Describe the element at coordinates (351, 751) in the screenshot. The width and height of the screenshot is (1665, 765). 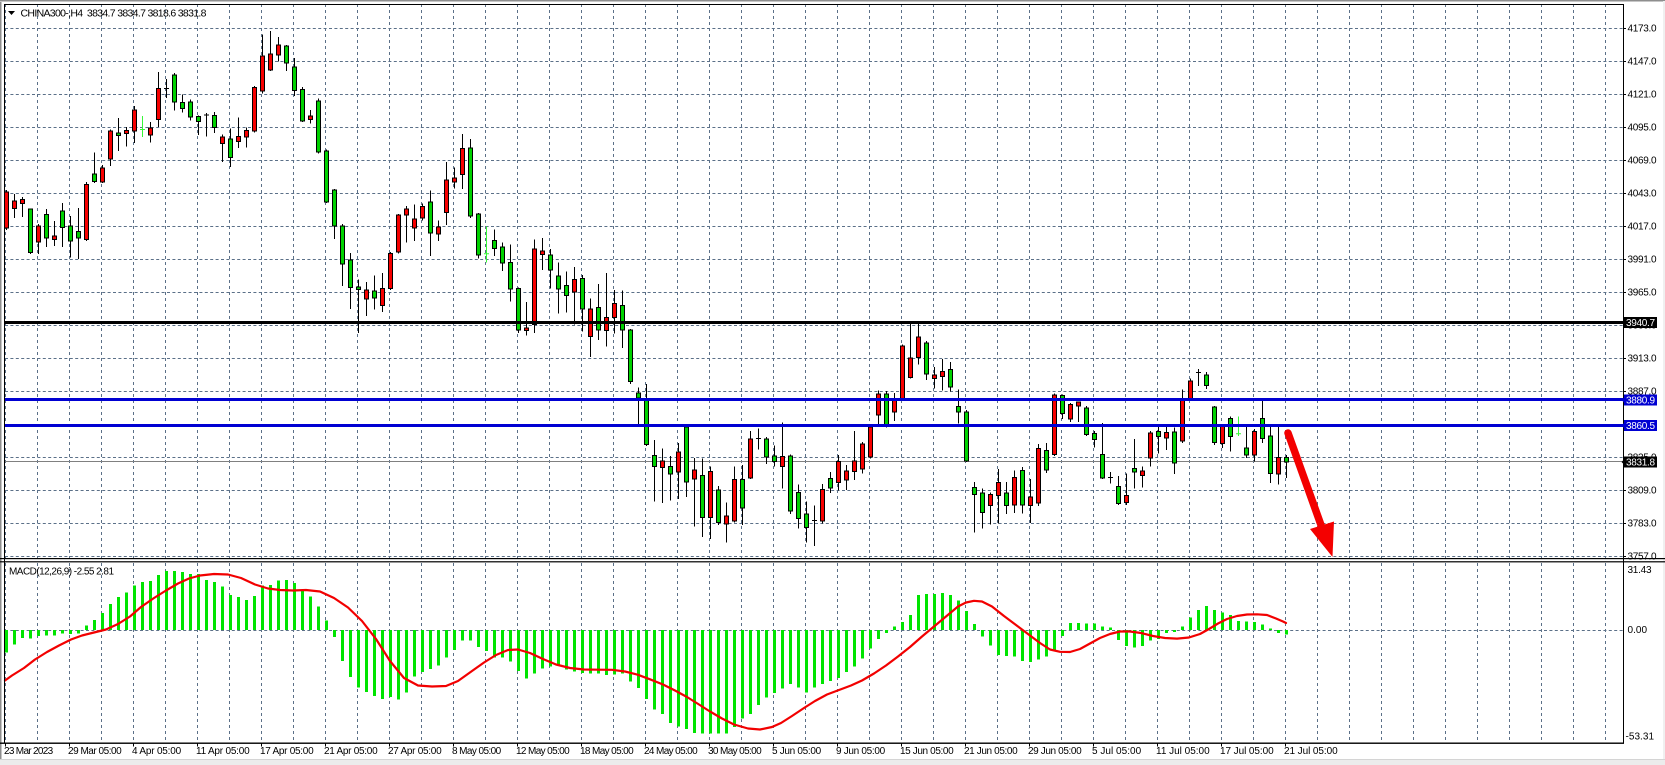
I see `svg-text: 21 Apr 05:00` at that location.